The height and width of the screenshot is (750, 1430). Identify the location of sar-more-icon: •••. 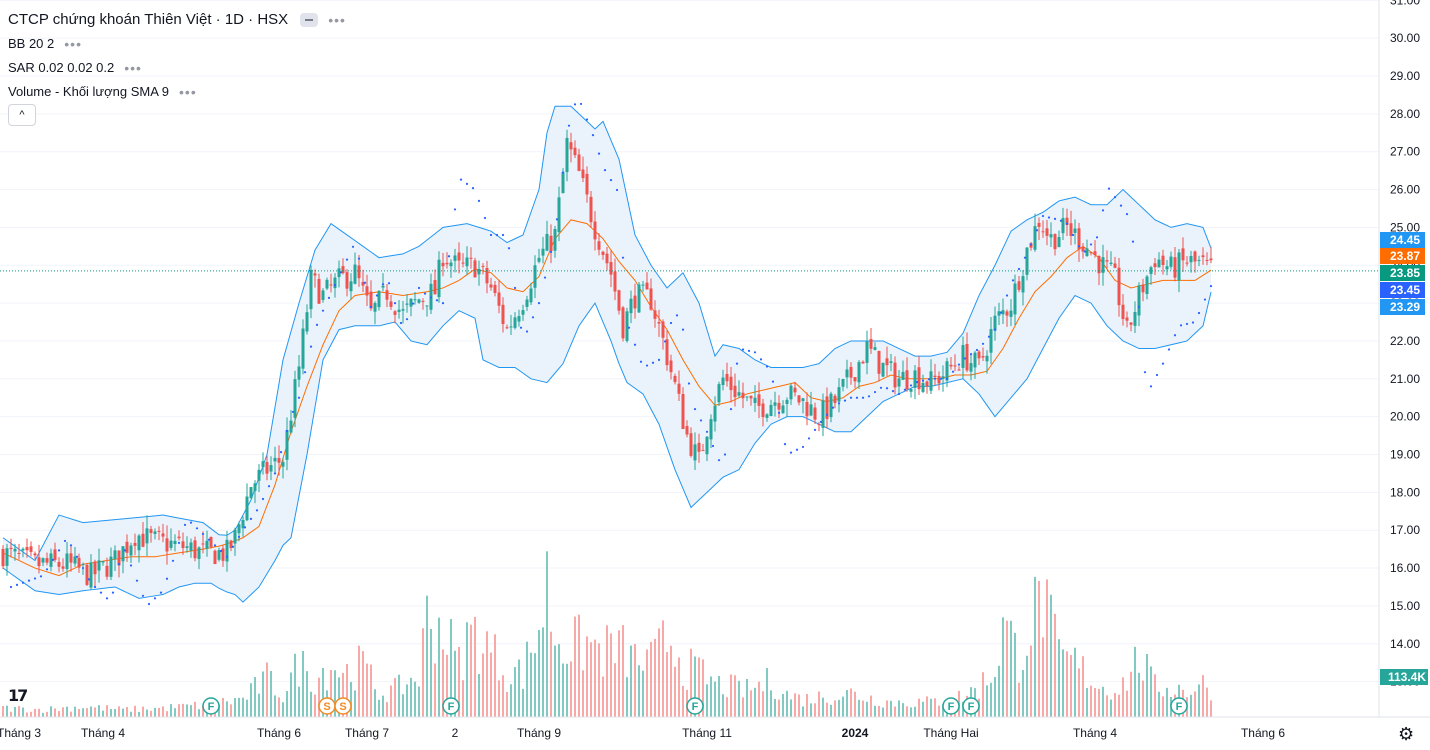
(133, 68).